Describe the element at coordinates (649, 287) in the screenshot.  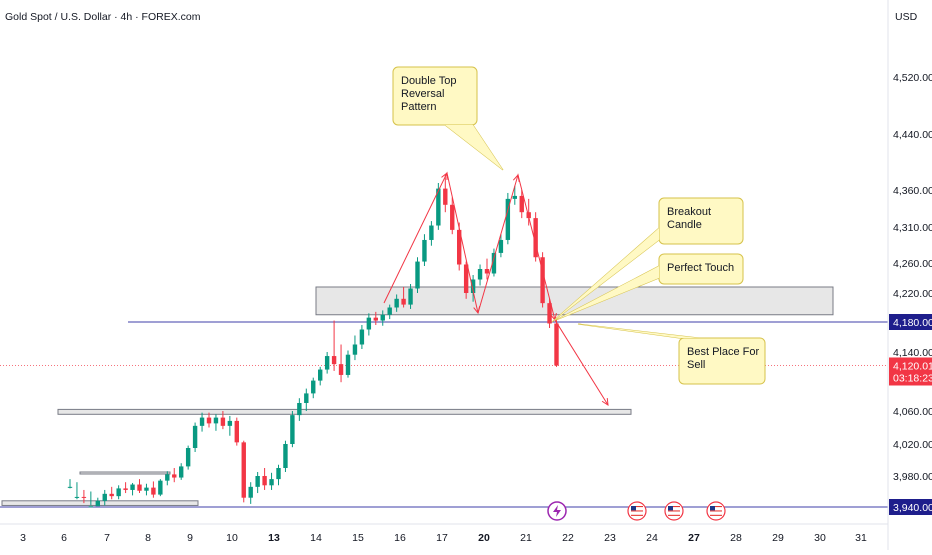
I see `perfect-touch-callout: Perfect Touch` at that location.